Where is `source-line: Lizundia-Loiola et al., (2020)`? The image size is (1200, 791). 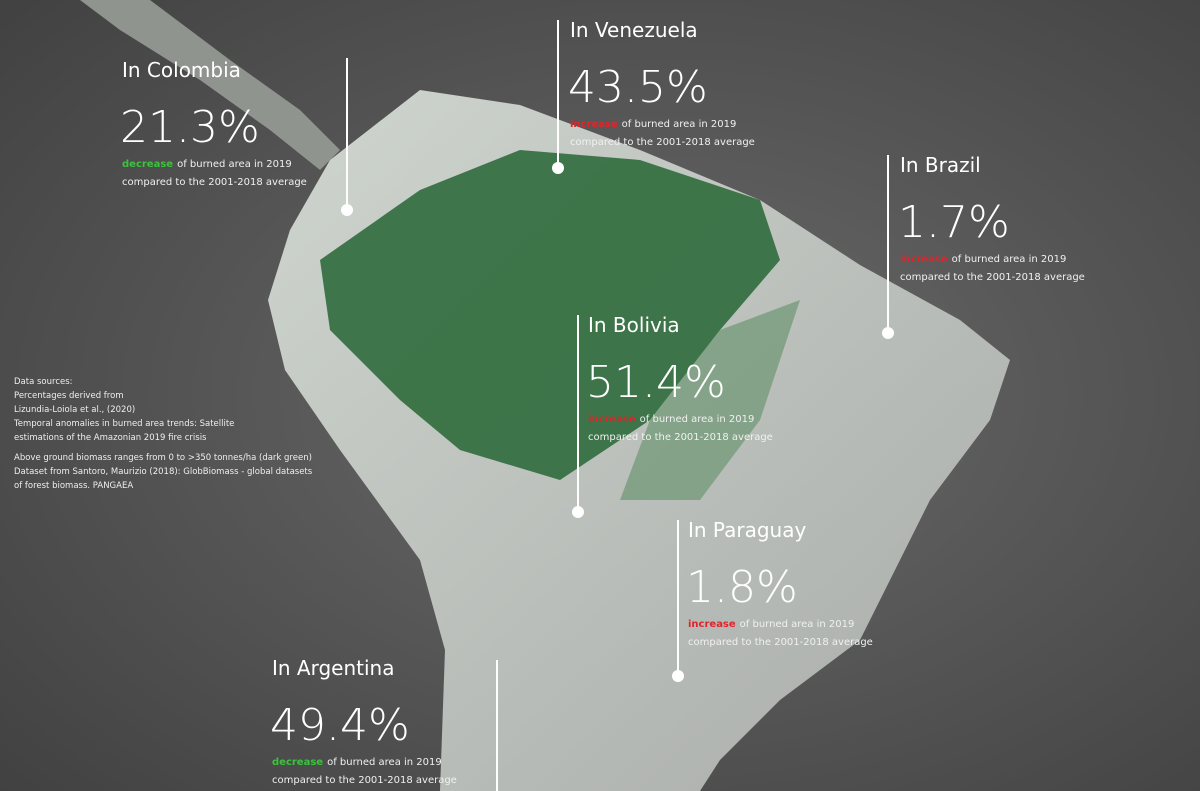
source-line: Lizundia-Loiola et al., (2020) is located at coordinates (74, 410).